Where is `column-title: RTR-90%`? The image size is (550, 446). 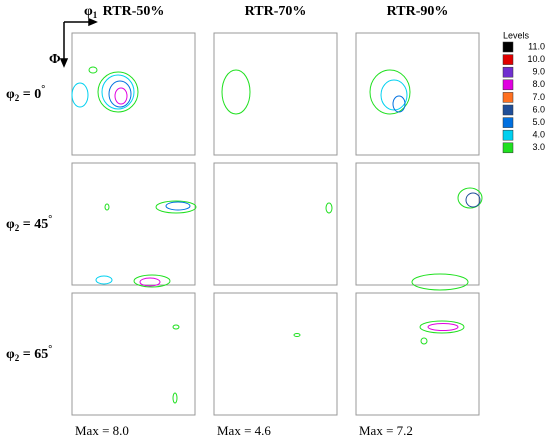
column-title: RTR-90% is located at coordinates (418, 11).